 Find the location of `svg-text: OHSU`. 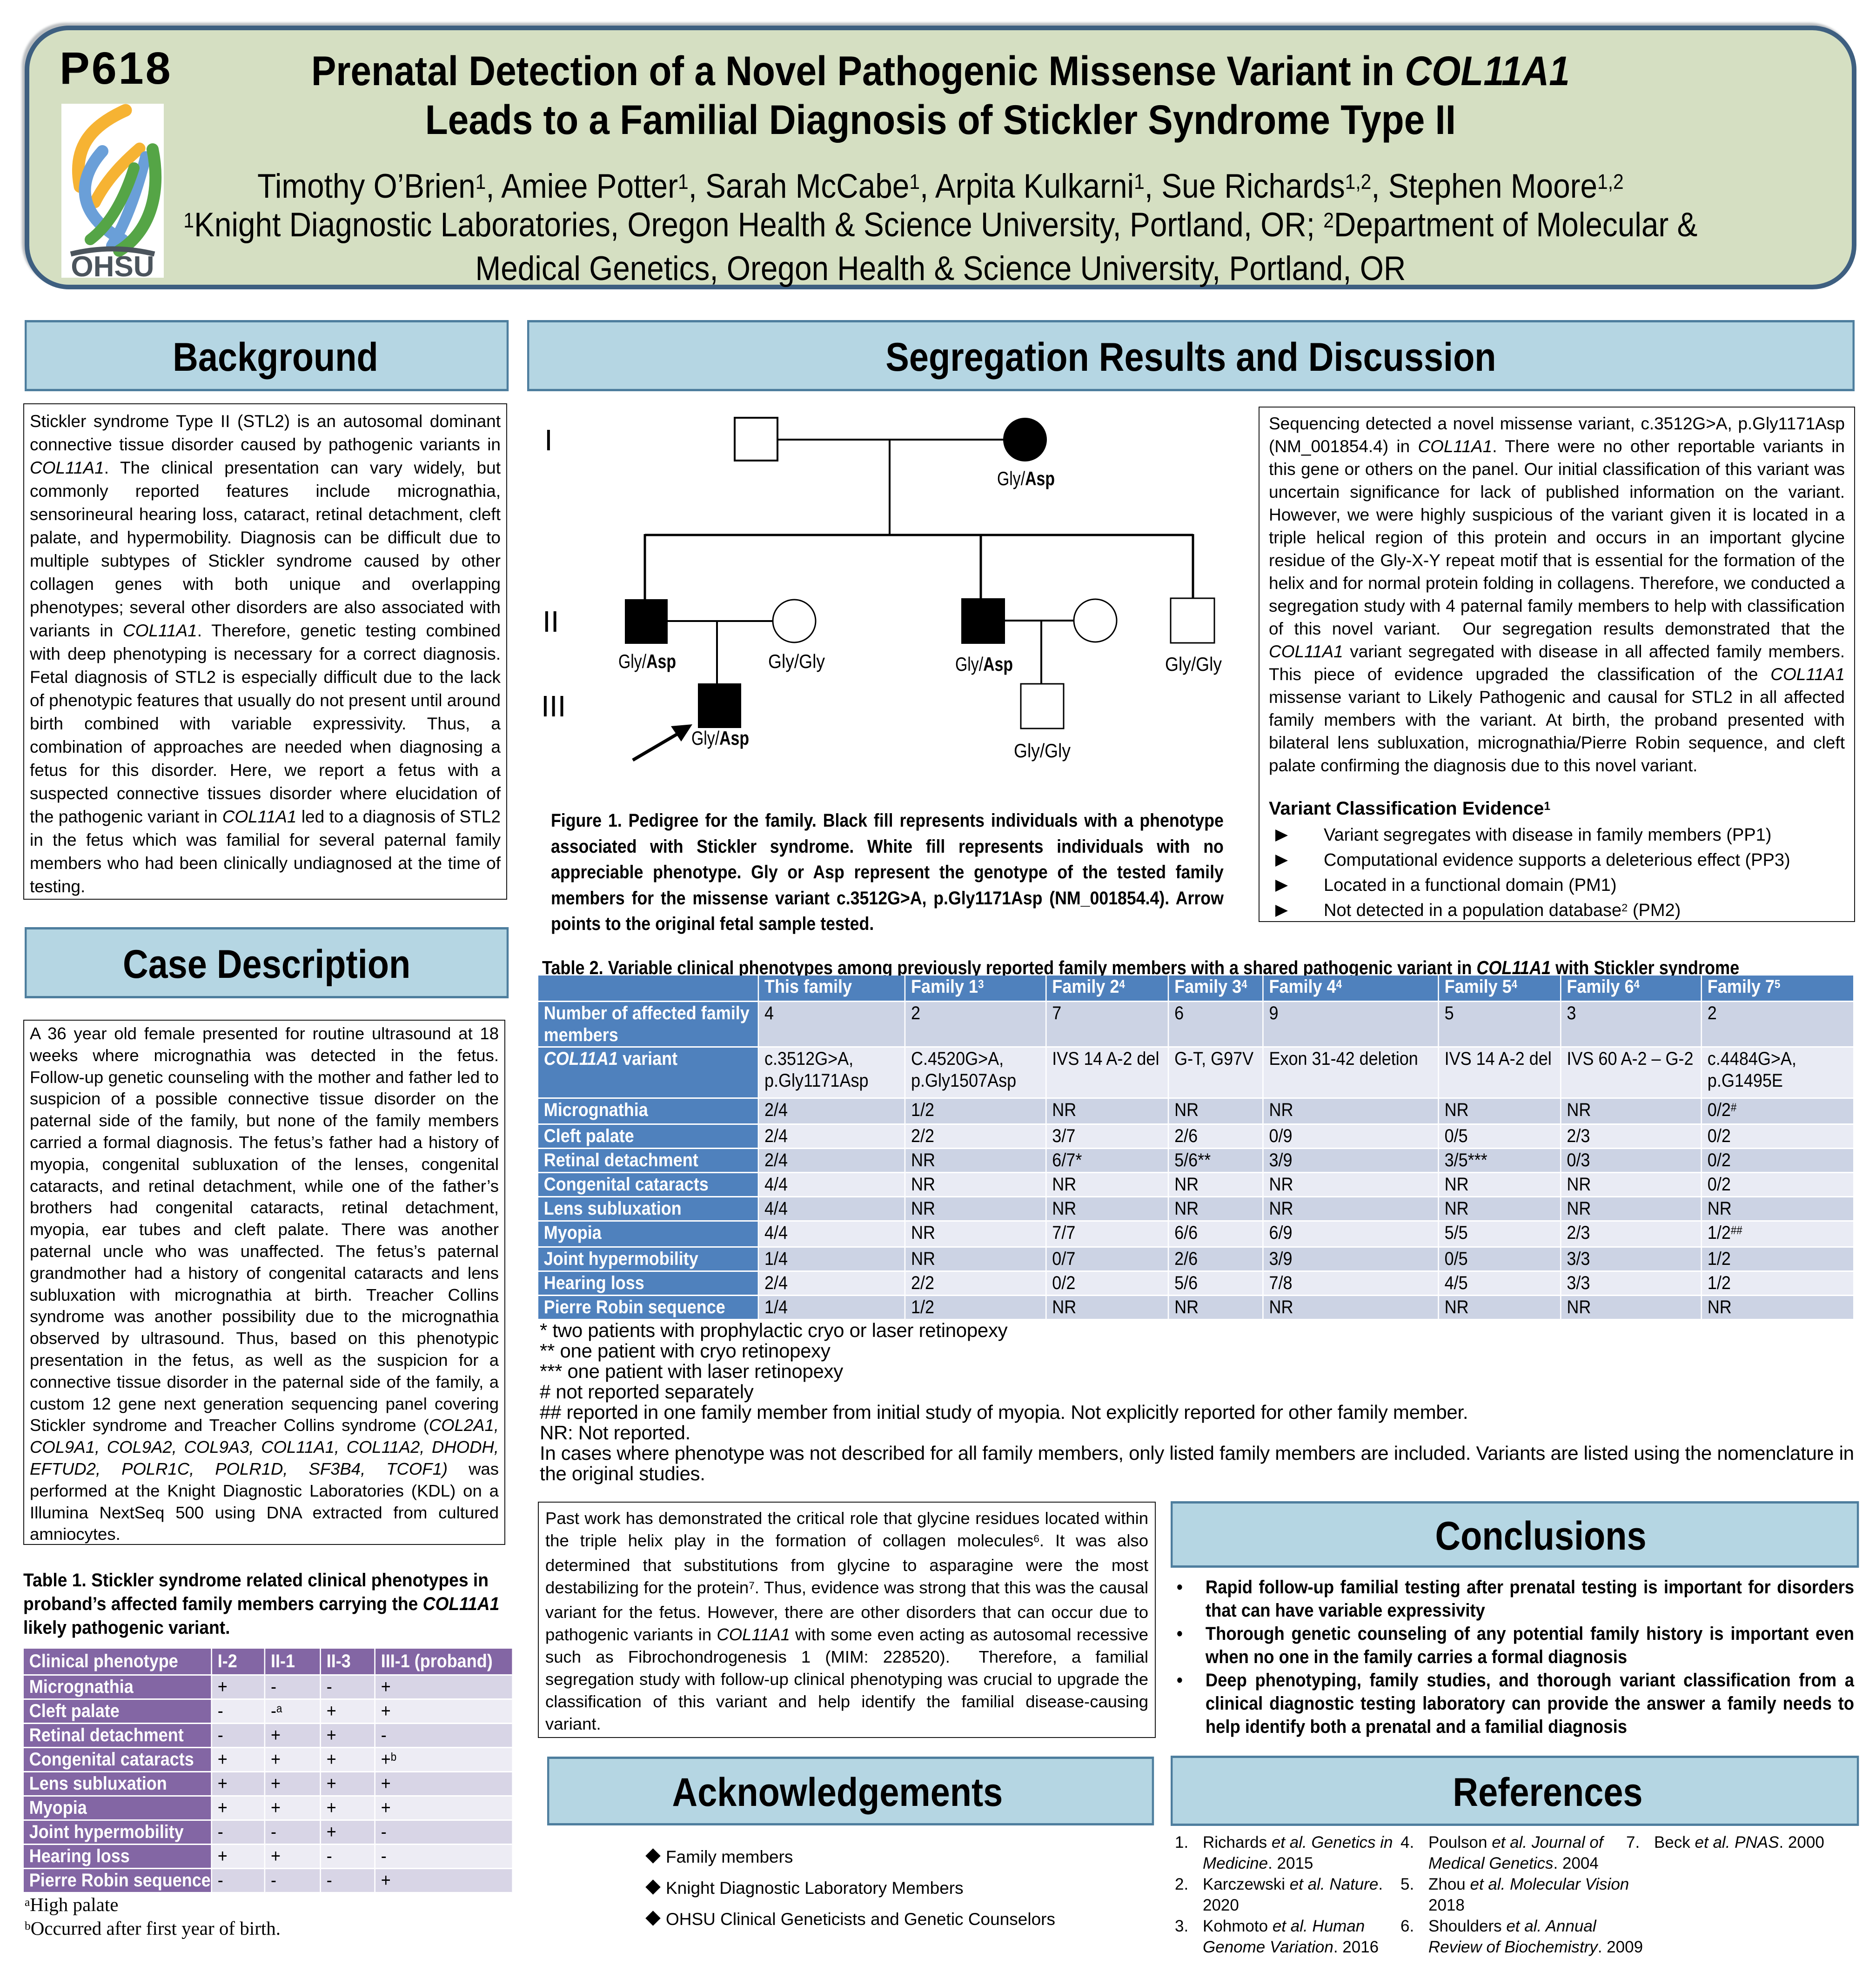

svg-text: OHSU is located at coordinates (112, 264).